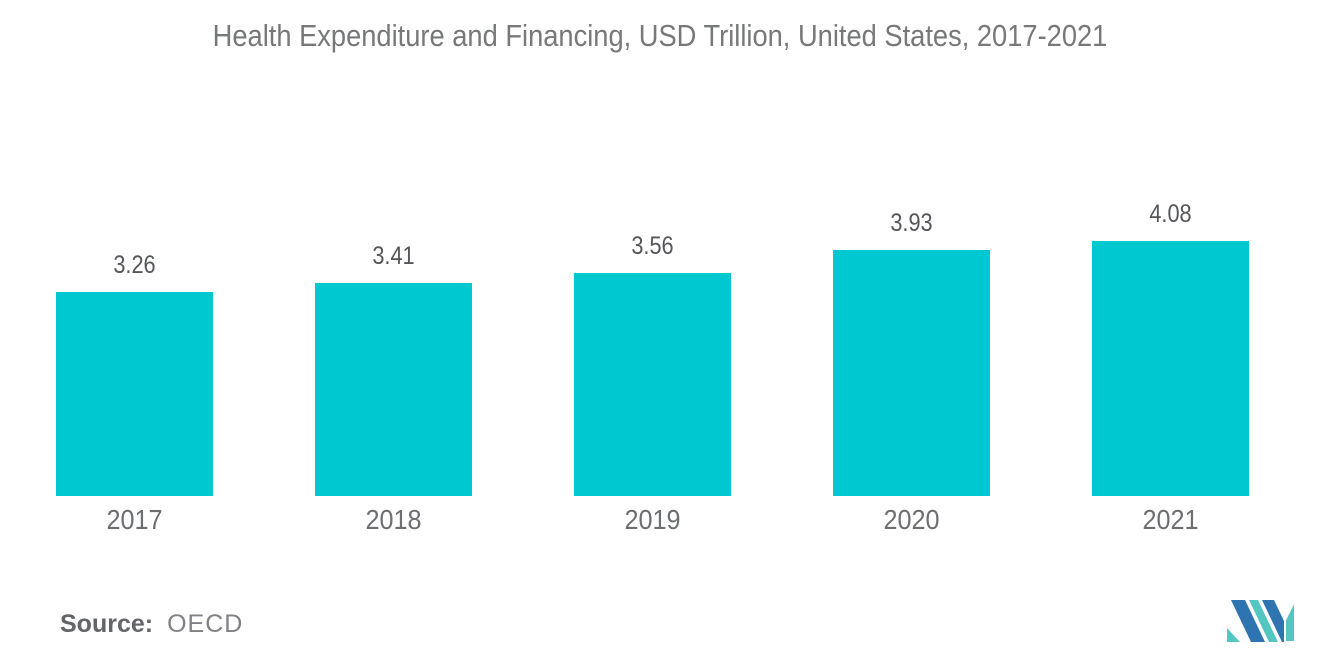 The image size is (1320, 665). Describe the element at coordinates (652, 384) in the screenshot. I see `bar-2019` at that location.